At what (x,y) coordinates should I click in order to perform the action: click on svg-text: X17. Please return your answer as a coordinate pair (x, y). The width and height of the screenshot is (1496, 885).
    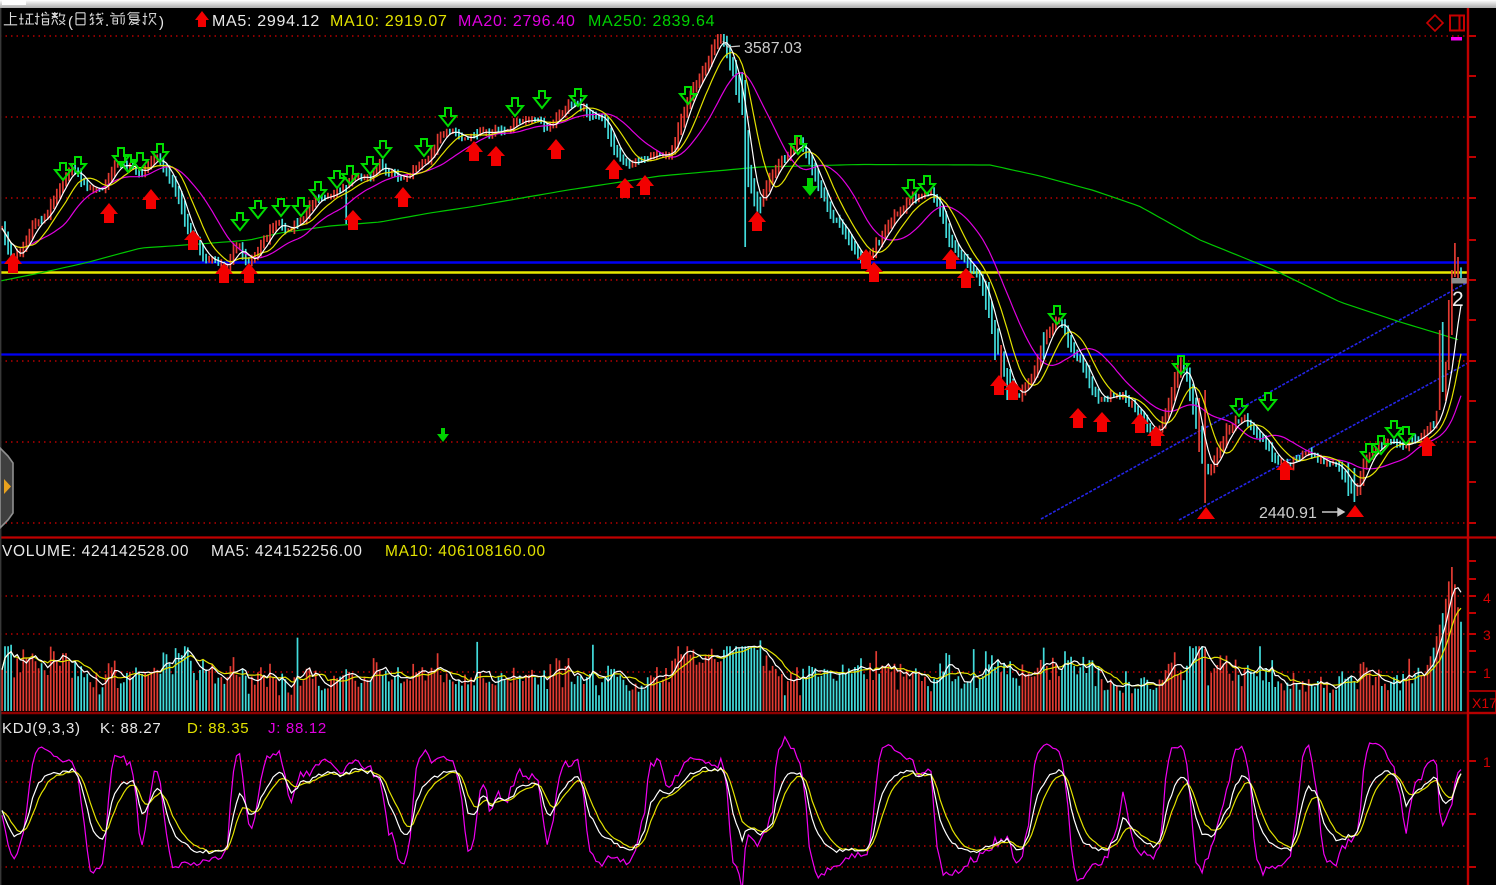
    Looking at the image, I should click on (1484, 703).